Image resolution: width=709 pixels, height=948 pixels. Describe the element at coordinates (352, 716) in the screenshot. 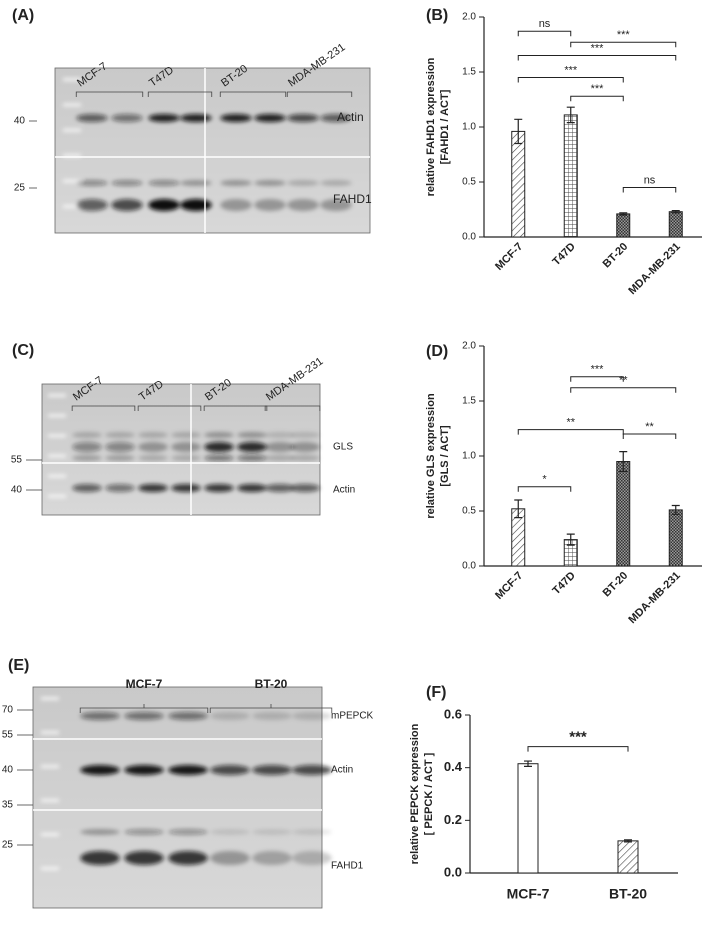

I see `band-label: mPEPCK` at that location.